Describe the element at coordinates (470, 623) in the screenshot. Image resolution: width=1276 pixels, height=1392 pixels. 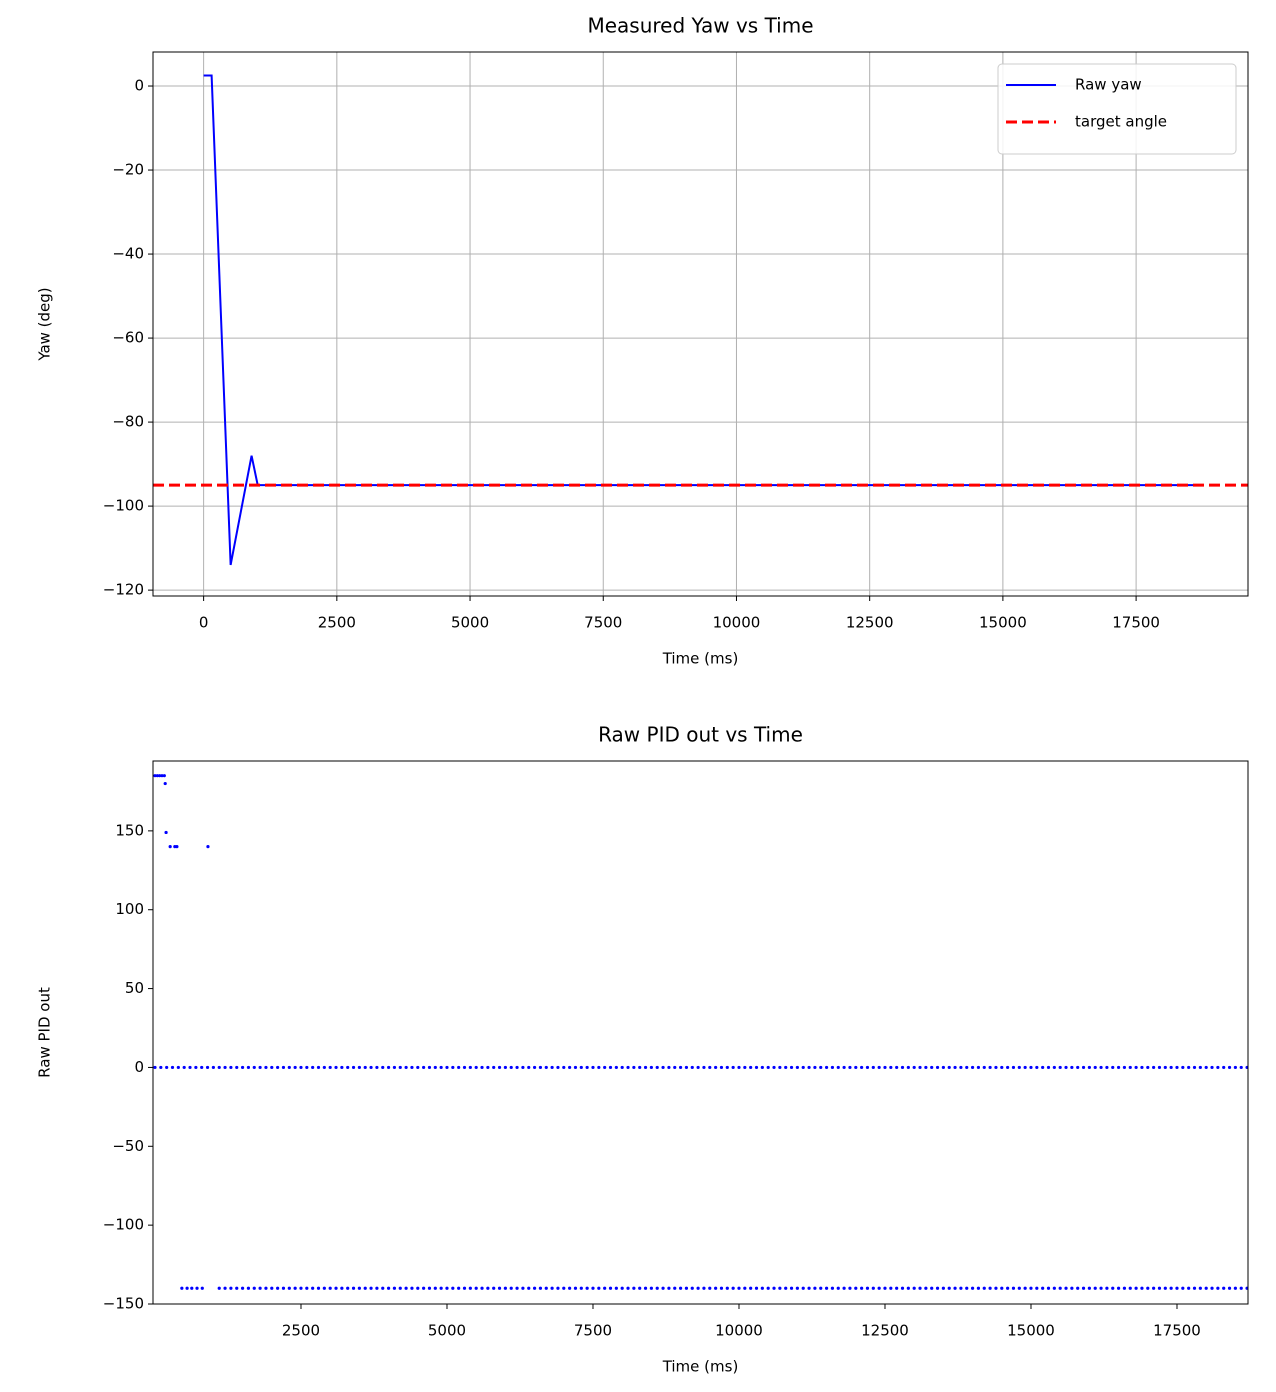
I see `x-tick-label: 5000` at that location.